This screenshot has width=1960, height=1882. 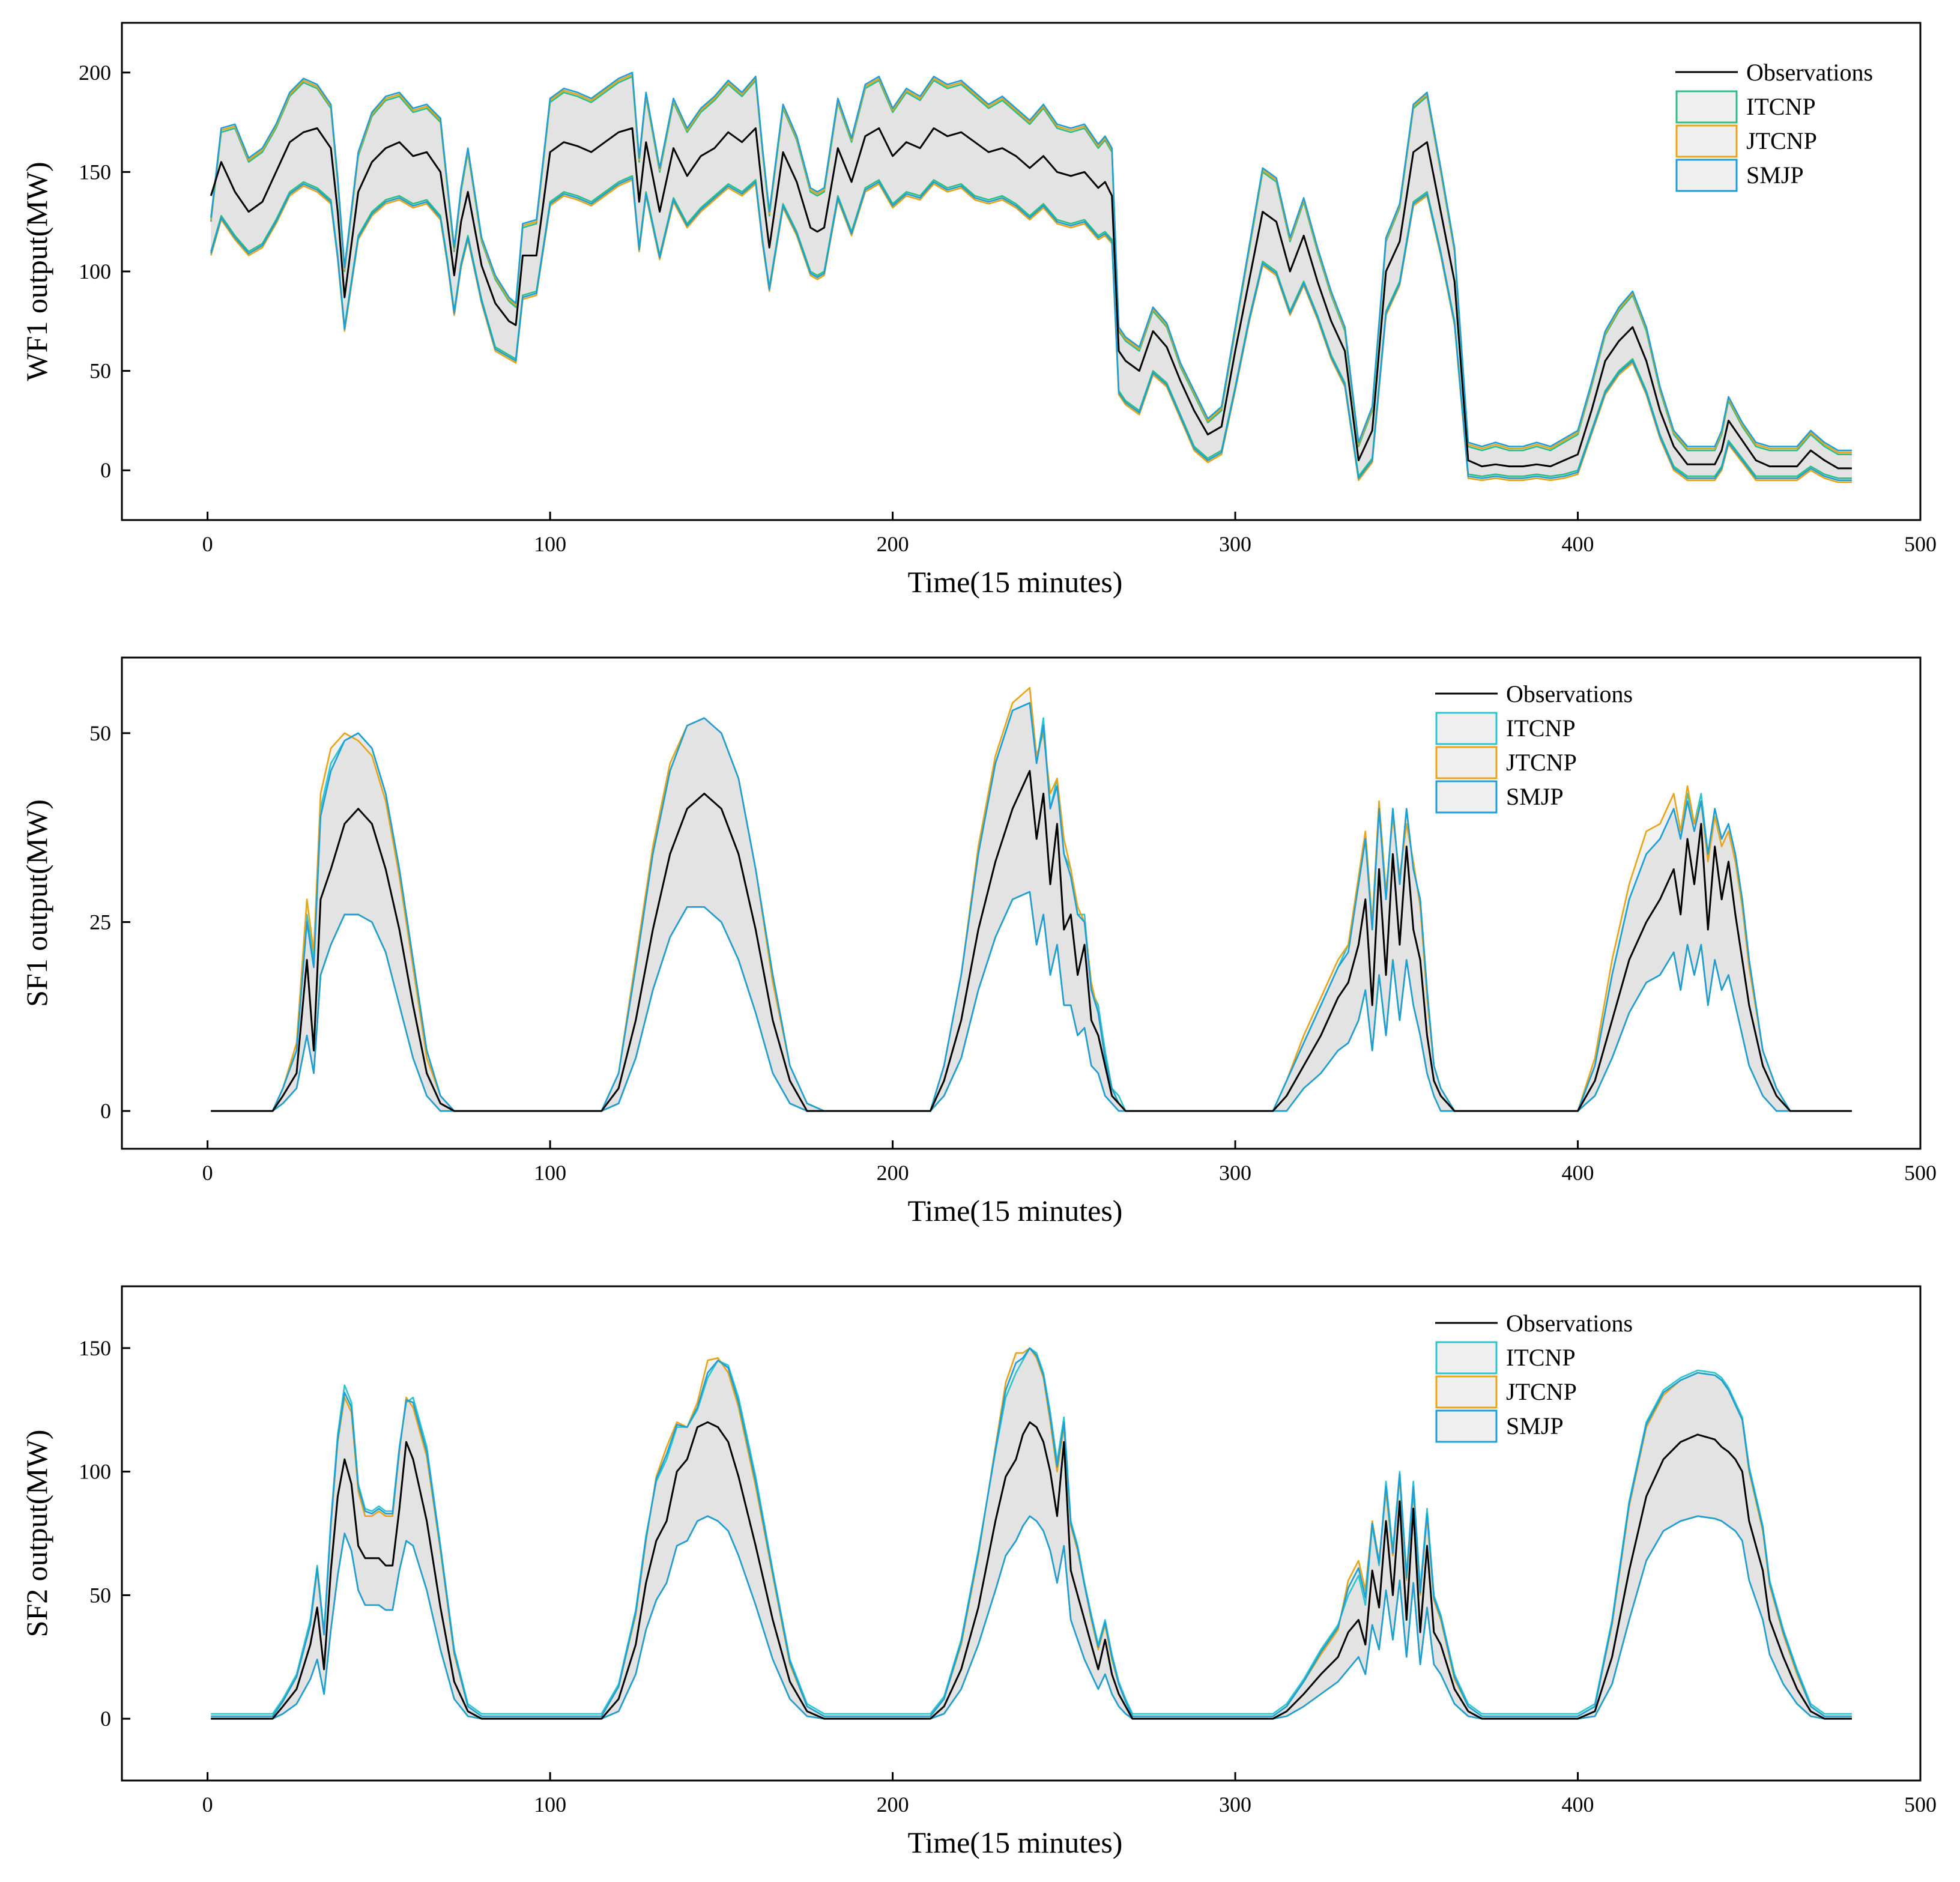 What do you see at coordinates (36, 271) in the screenshot?
I see `y-axis-title: WF1 output(MW)` at bounding box center [36, 271].